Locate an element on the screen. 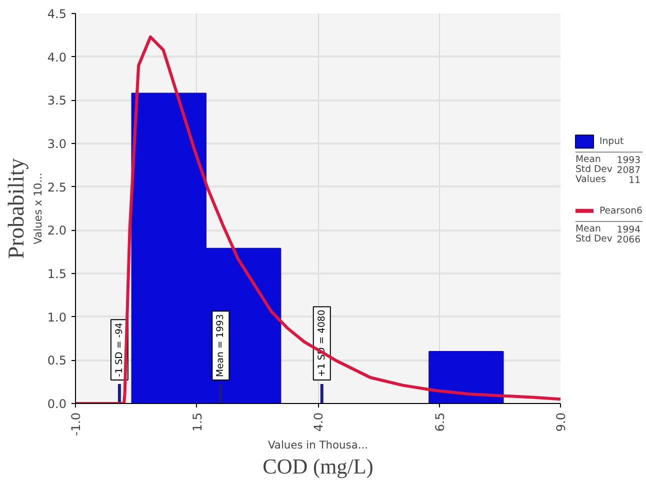  x-tick-label: 6.5 is located at coordinates (439, 422).